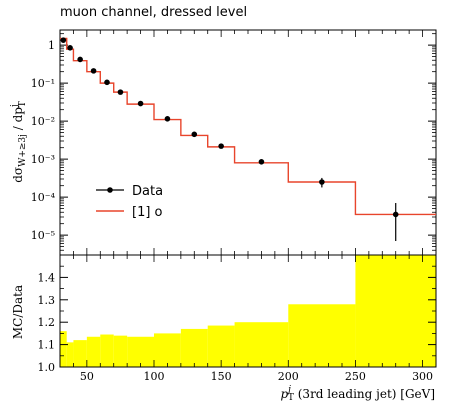  What do you see at coordinates (288, 376) in the screenshot?
I see `x-tick-label: 200` at bounding box center [288, 376].